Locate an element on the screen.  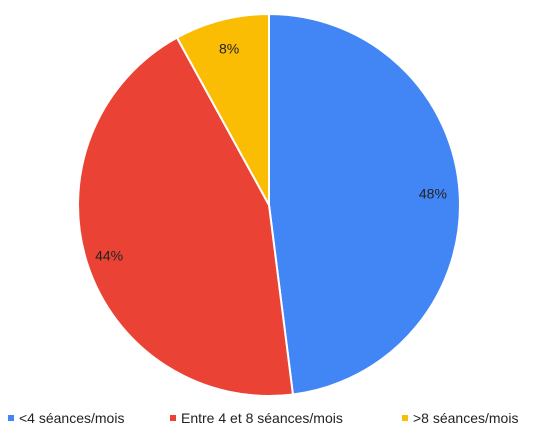
legend-item-less-than-4: <4 séances/mois is located at coordinates (66, 418).